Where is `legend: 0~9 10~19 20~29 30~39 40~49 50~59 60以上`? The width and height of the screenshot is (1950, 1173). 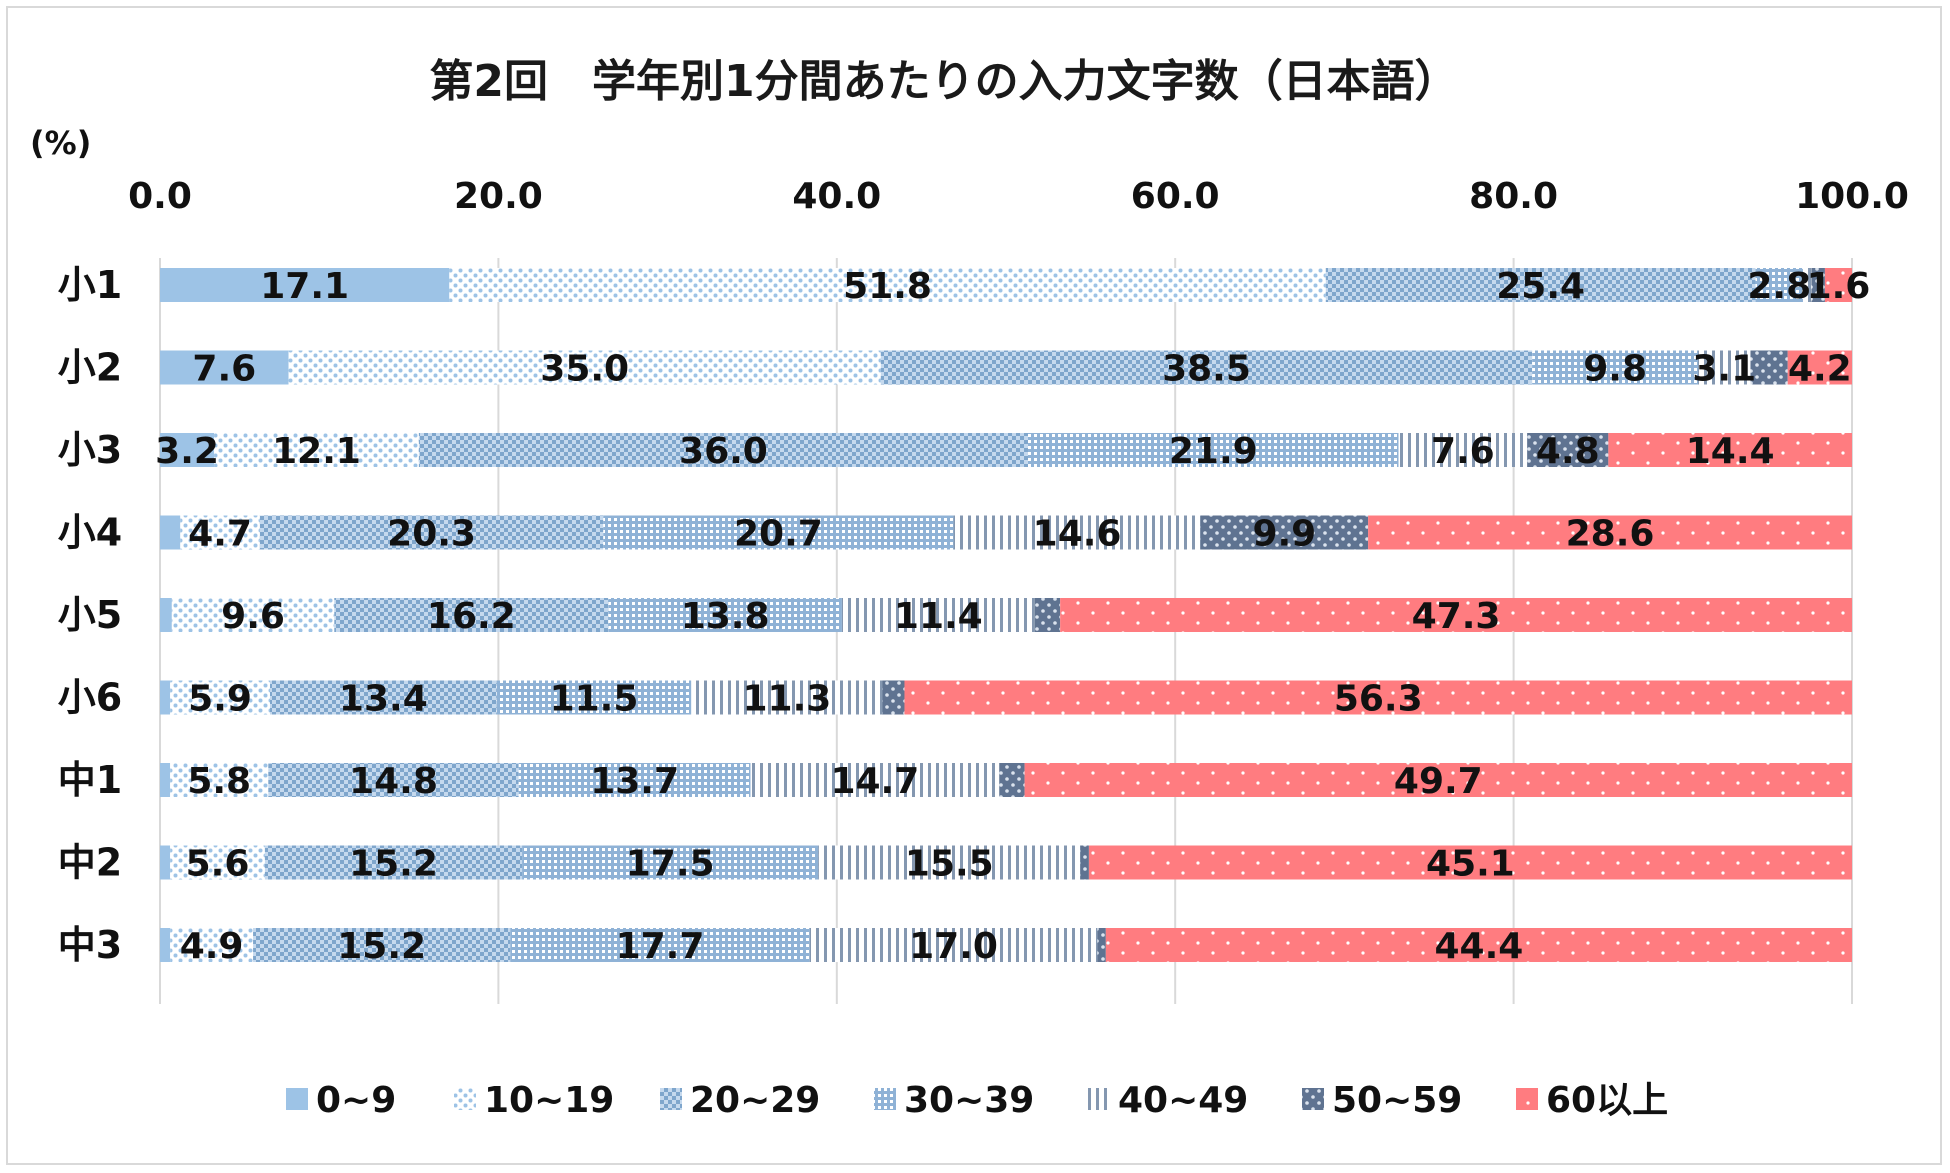
legend: 0~9 10~19 20~29 30~39 40~49 50~59 60以上 is located at coordinates (977, 1100).